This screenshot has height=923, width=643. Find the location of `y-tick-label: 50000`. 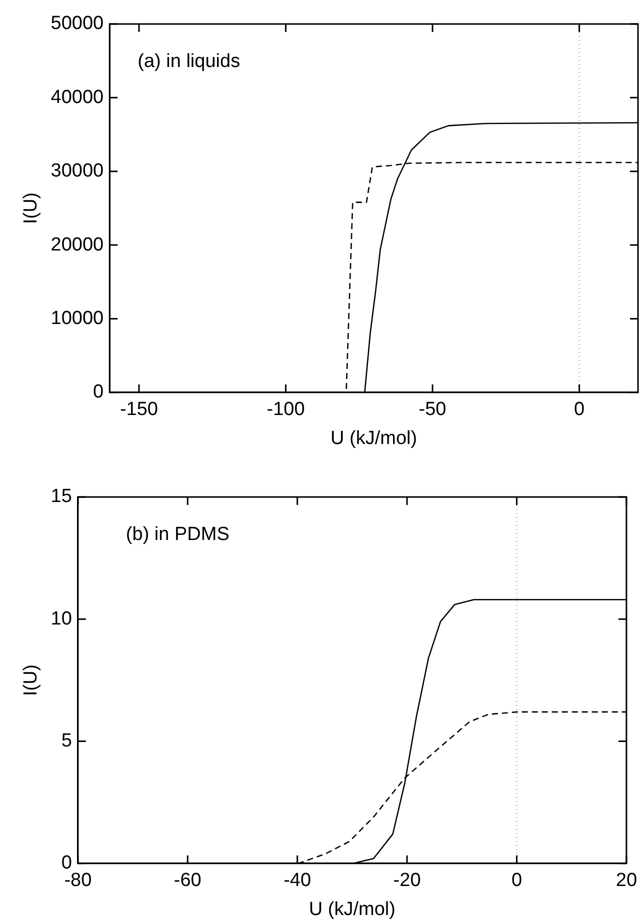

y-tick-label: 50000 is located at coordinates (77, 23).